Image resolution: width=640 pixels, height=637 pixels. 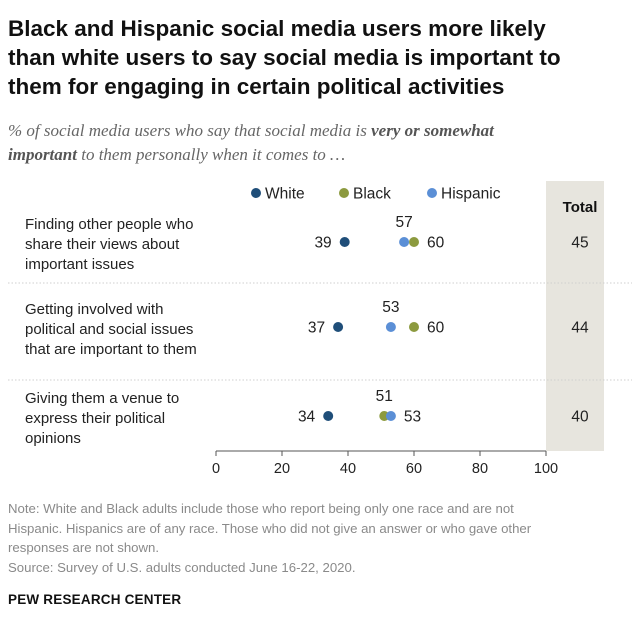 I want to click on category-label: express their political, so click(x=95, y=418).